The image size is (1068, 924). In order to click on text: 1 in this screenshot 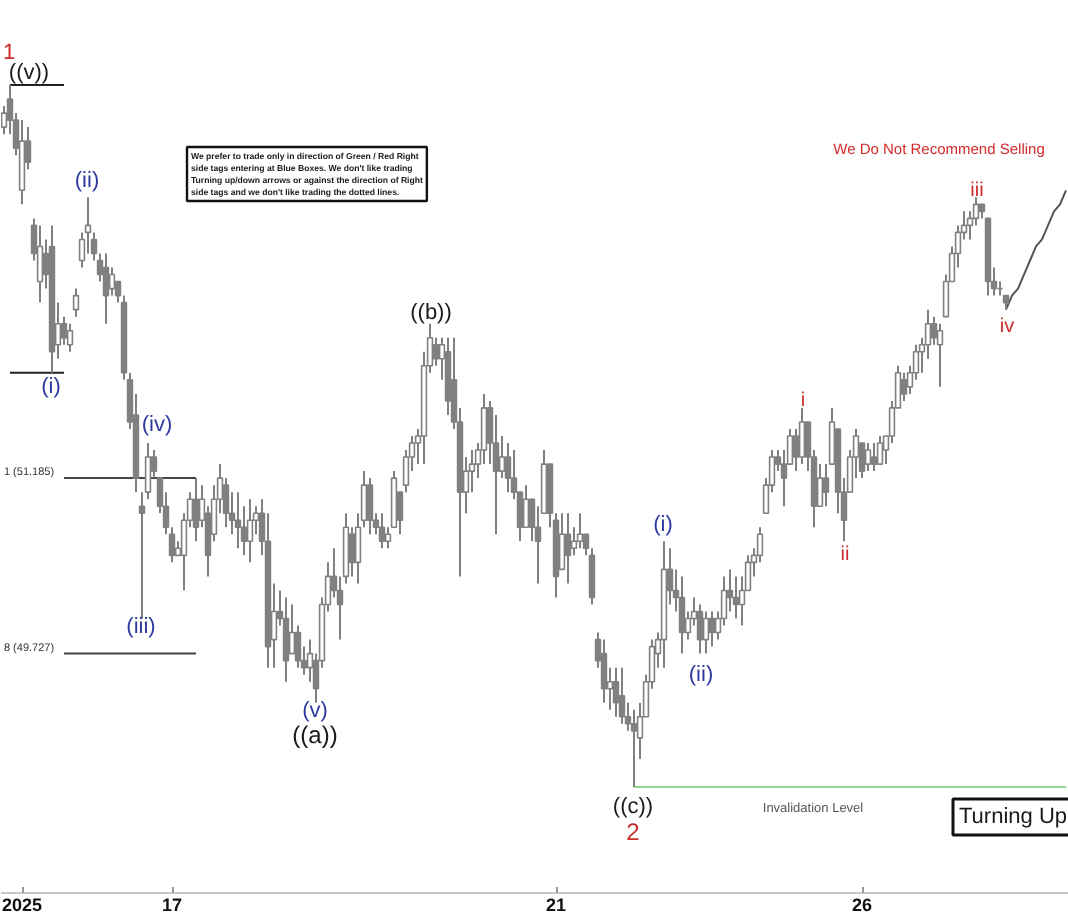, I will do `click(9, 53)`.